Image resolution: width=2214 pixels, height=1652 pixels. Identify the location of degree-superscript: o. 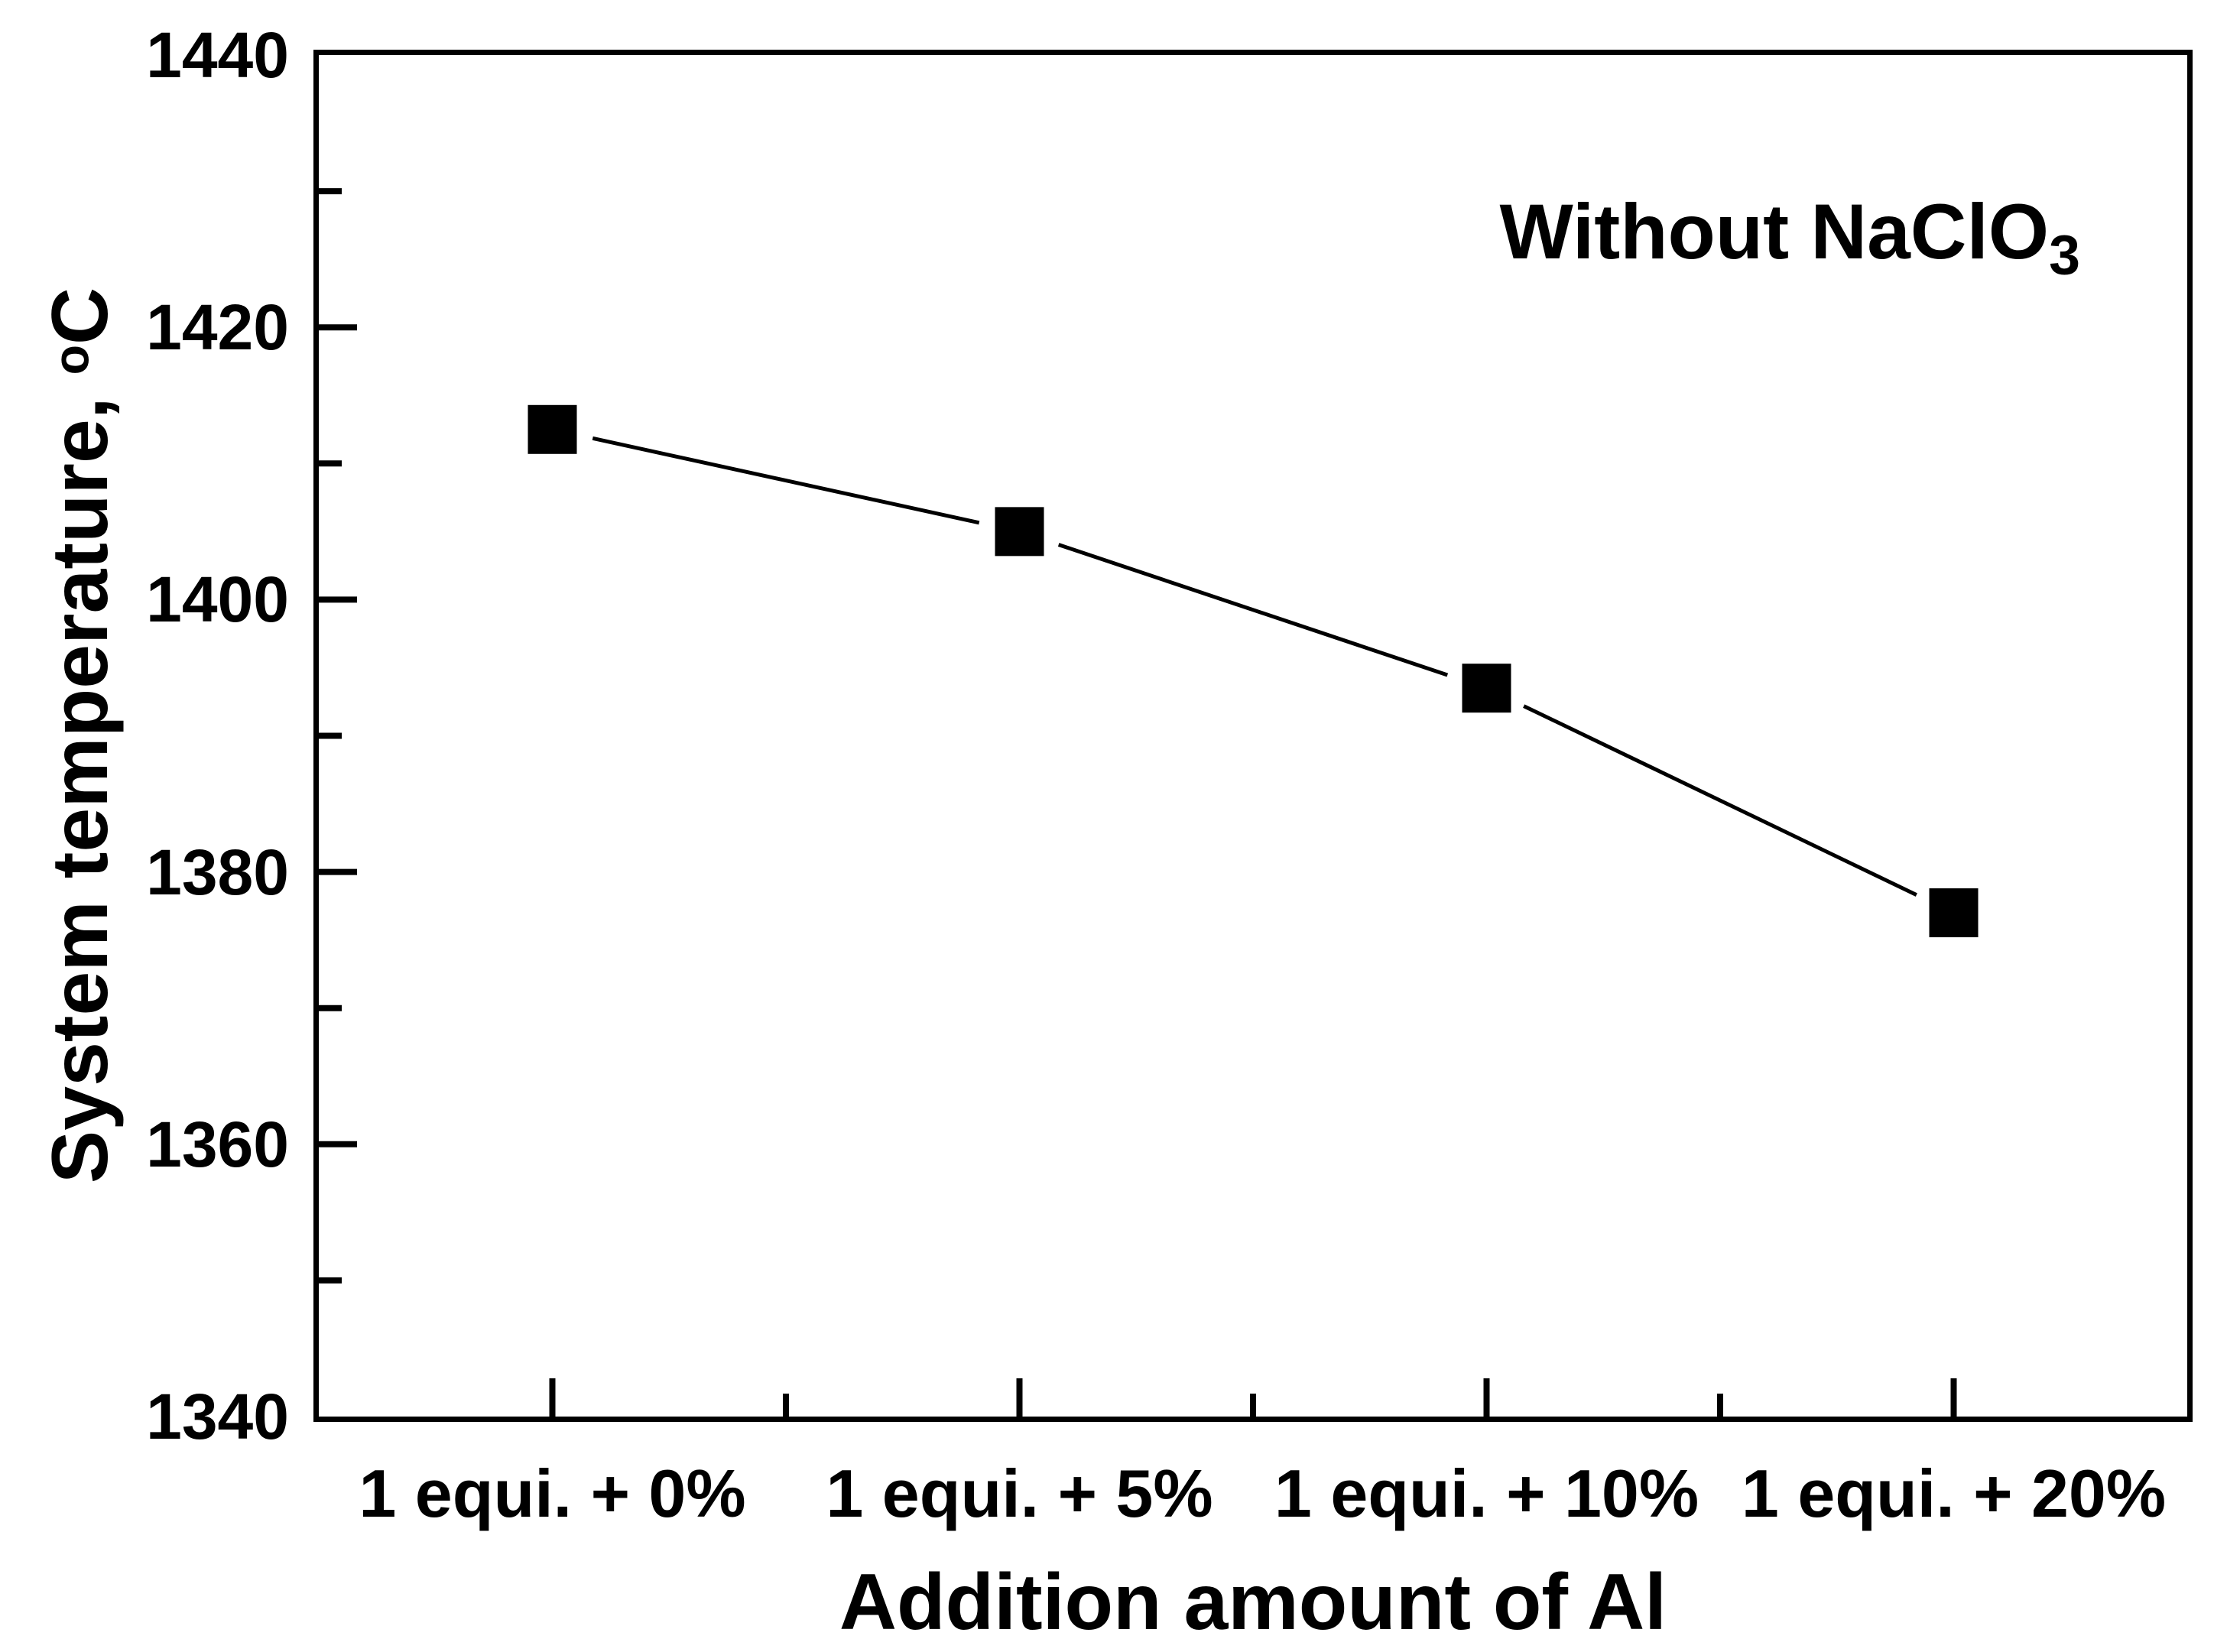
(71, 359).